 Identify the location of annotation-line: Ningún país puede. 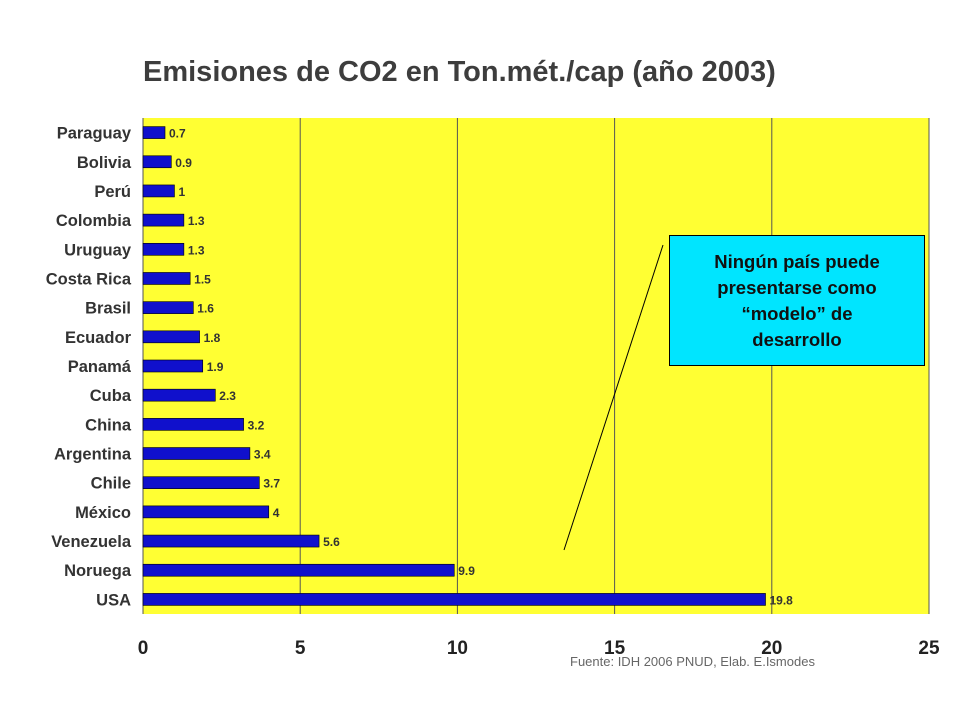
(797, 261).